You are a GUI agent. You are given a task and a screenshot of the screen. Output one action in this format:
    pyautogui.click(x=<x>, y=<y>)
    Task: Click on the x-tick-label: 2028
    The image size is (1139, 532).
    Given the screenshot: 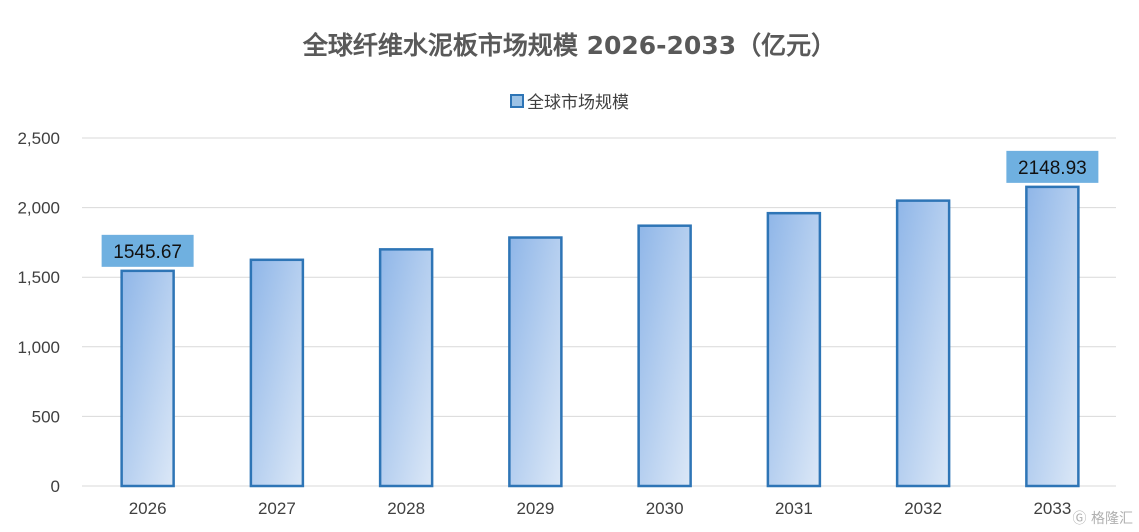 What is the action you would take?
    pyautogui.click(x=406, y=508)
    